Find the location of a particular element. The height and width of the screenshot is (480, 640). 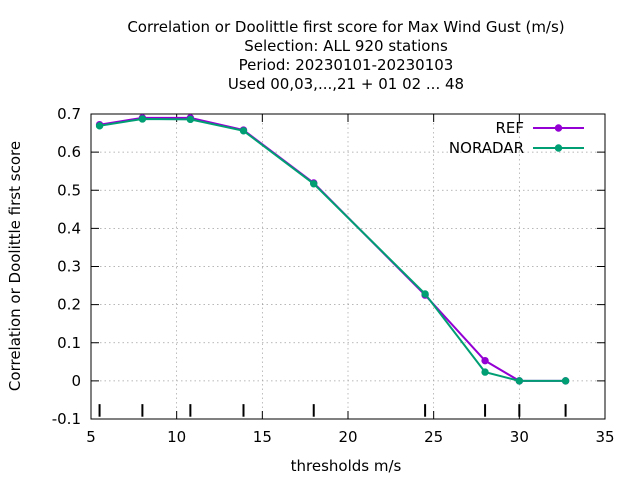

x-tick-label: 25 is located at coordinates (433, 437).